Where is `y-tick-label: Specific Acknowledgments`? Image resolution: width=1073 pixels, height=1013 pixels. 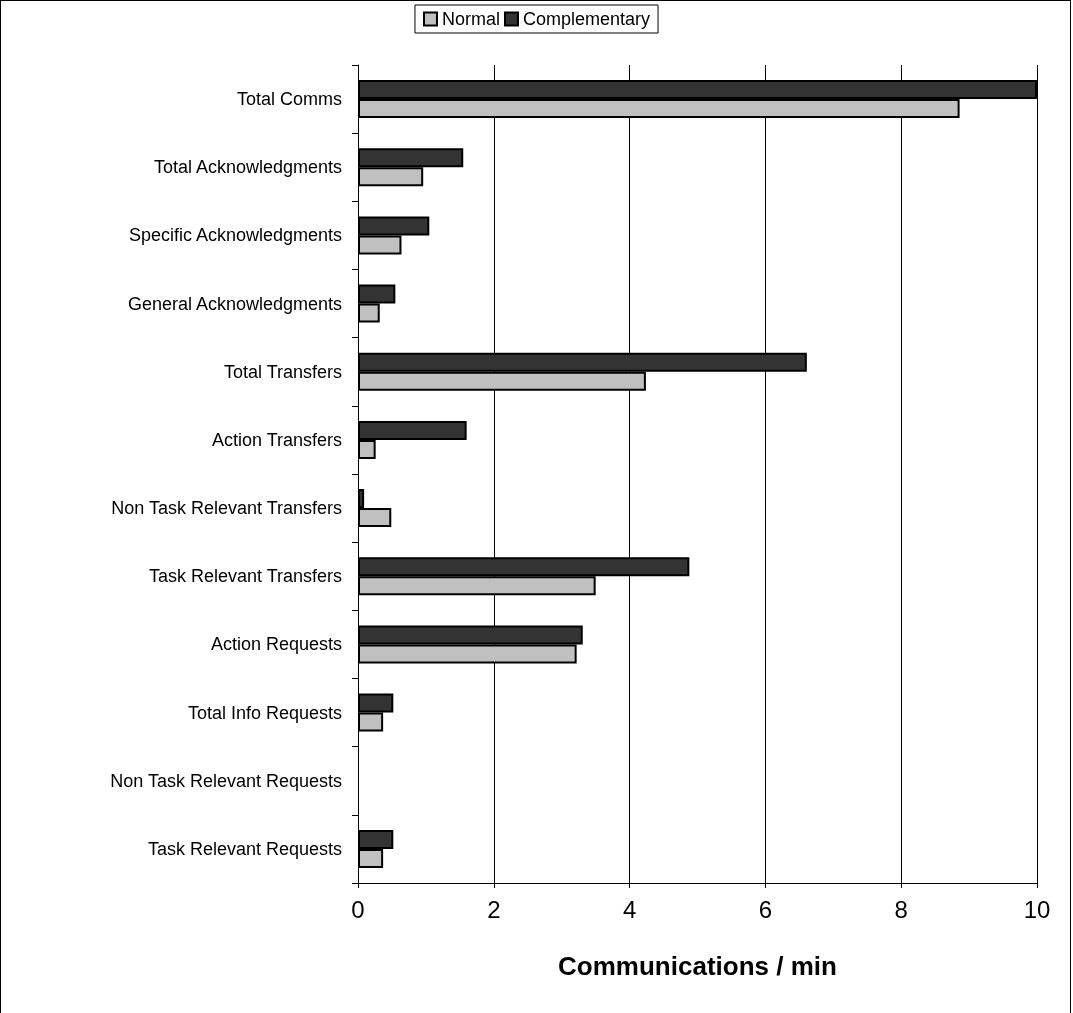 y-tick-label: Specific Acknowledgments is located at coordinates (235, 235).